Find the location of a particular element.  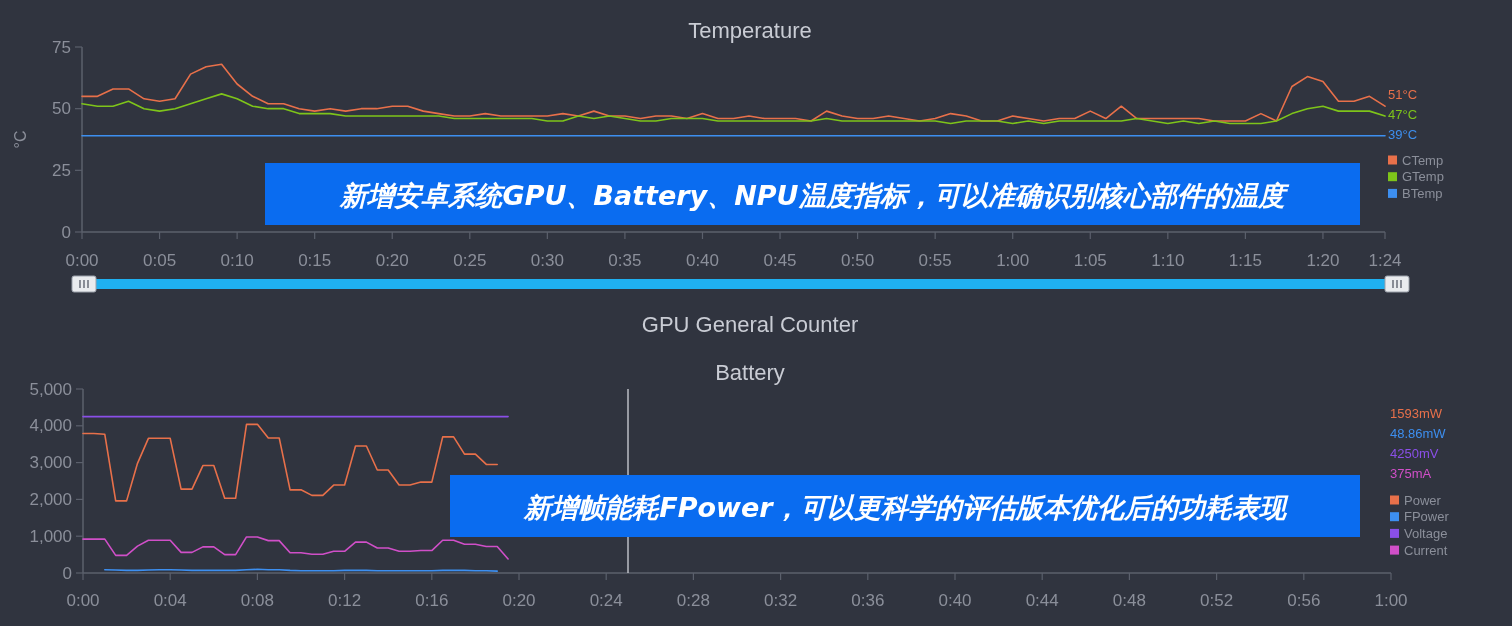

legend-label: BTemp is located at coordinates (1422, 193).